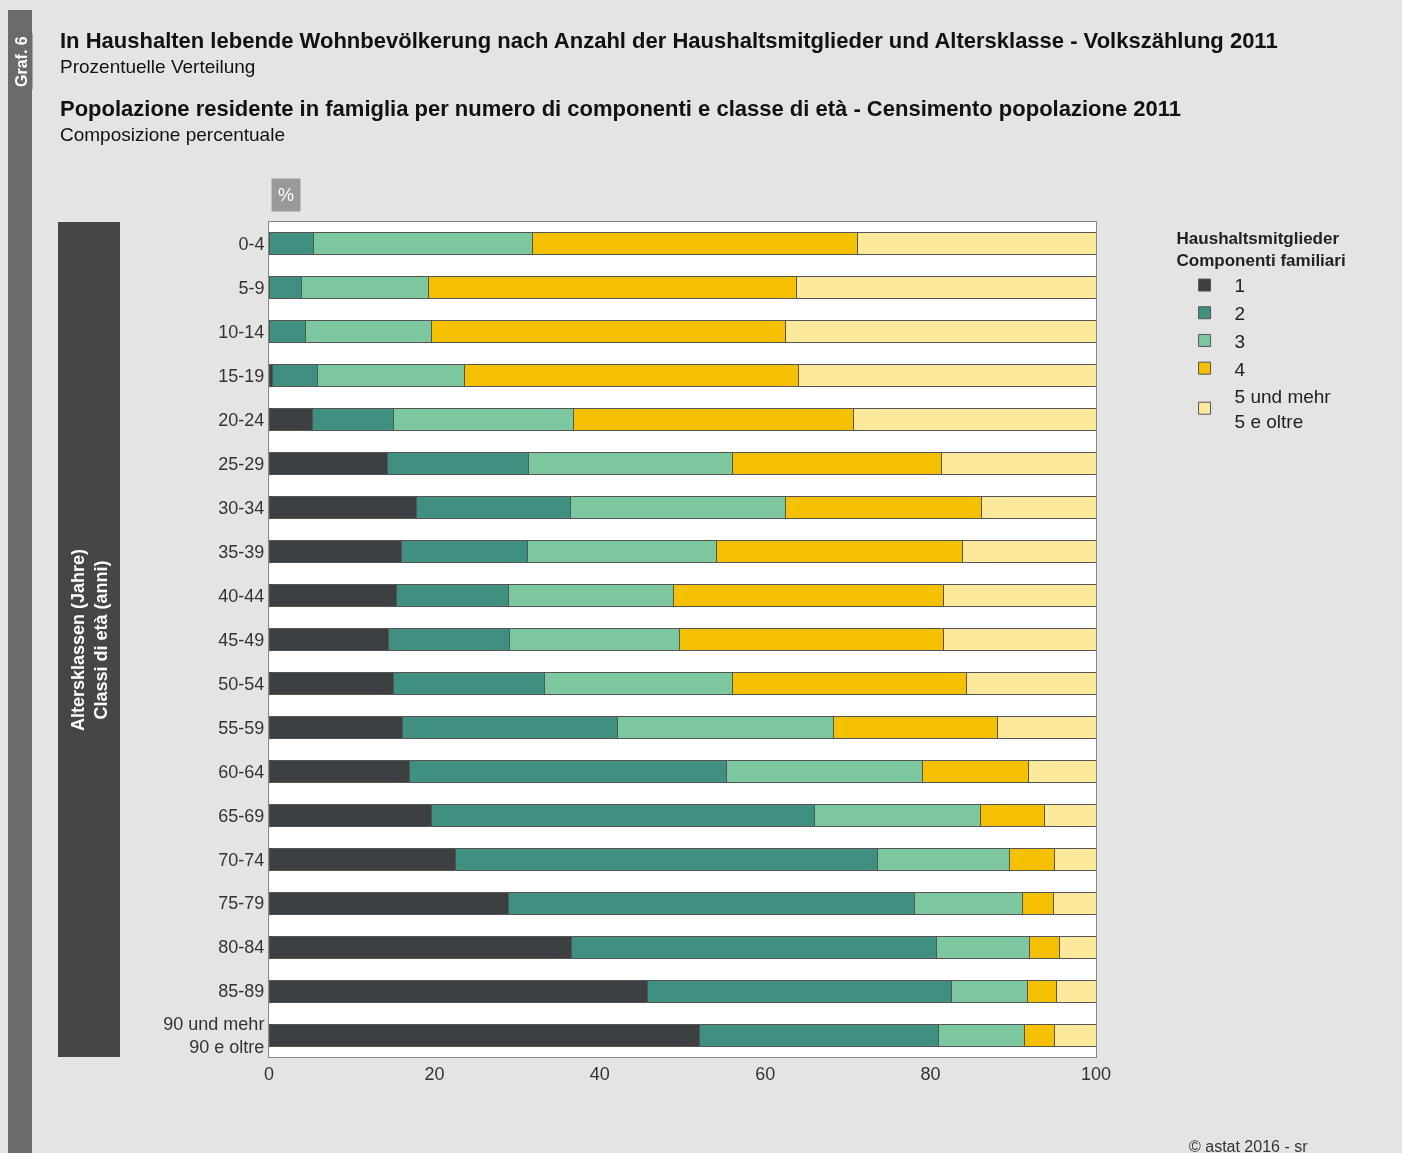  I want to click on y-tick-label: 80-84, so click(241, 947).